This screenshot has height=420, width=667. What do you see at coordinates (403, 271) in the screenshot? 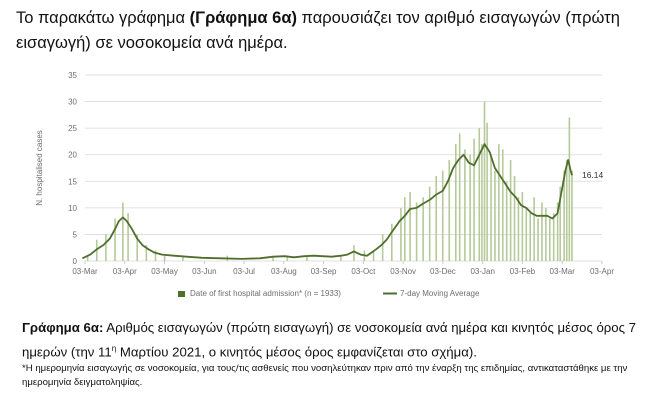
I see `x-tick-label: 03-Nov` at bounding box center [403, 271].